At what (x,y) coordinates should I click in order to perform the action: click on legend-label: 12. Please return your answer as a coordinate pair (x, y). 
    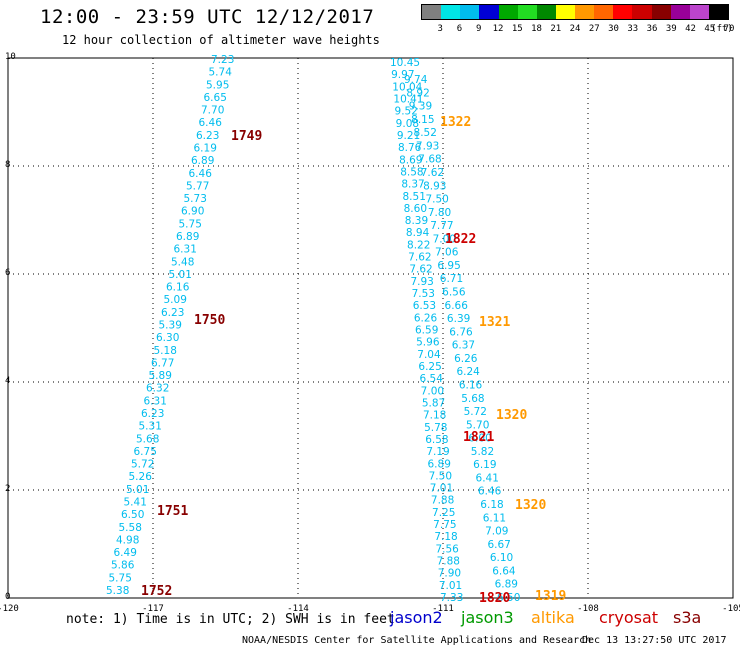
    Looking at the image, I should click on (498, 29).